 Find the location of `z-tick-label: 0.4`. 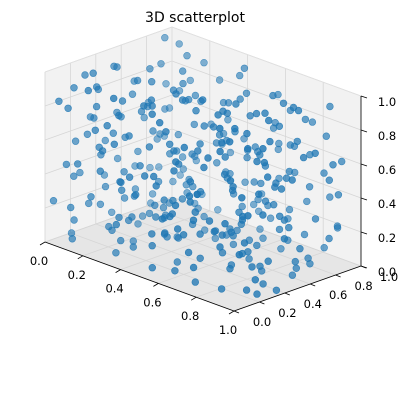

z-tick-label: 0.4 is located at coordinates (387, 204).